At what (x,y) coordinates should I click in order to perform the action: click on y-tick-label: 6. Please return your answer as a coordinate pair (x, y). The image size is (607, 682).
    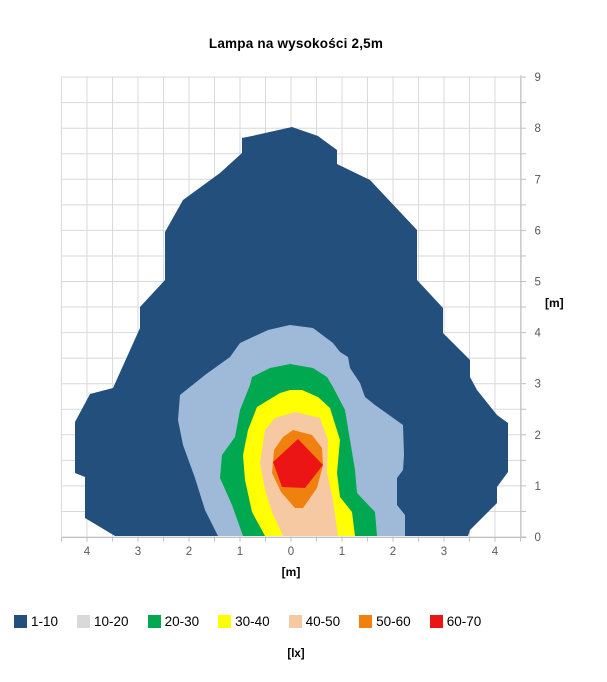
    Looking at the image, I should click on (538, 231).